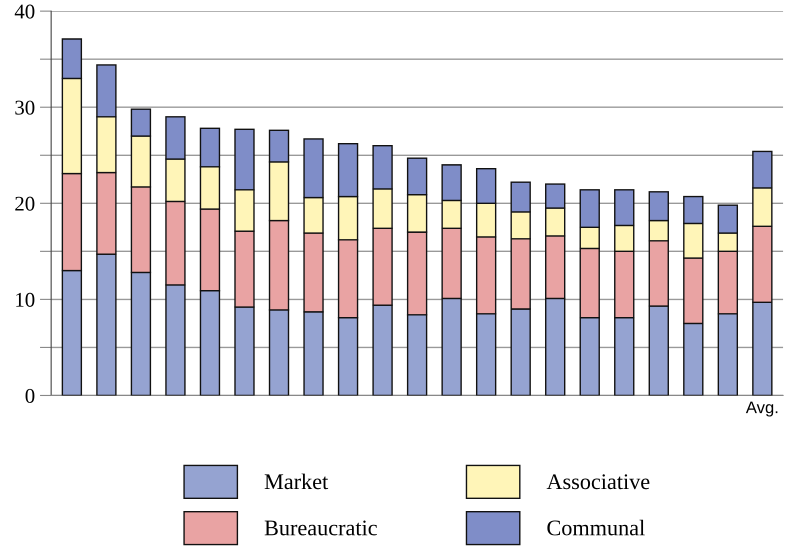 This screenshot has height=557, width=787. Describe the element at coordinates (320, 528) in the screenshot. I see `legend-label: Bureaucratic` at that location.